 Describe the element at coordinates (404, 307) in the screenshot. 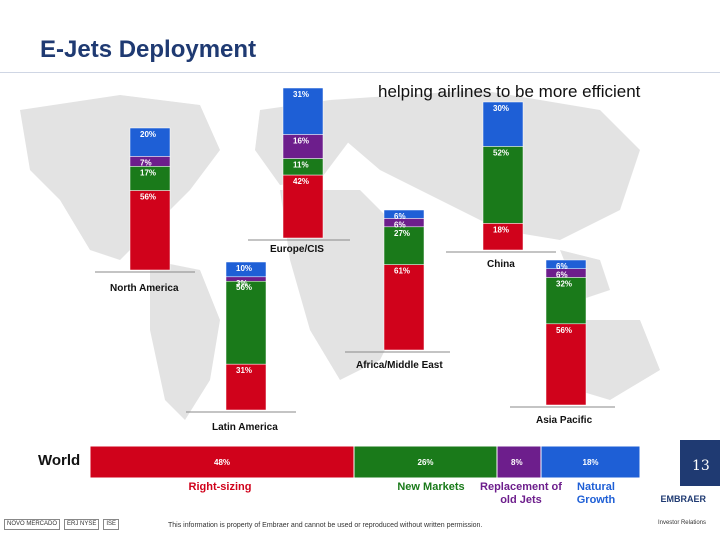

I see `bar-africa-middle-east-right_sizing` at that location.